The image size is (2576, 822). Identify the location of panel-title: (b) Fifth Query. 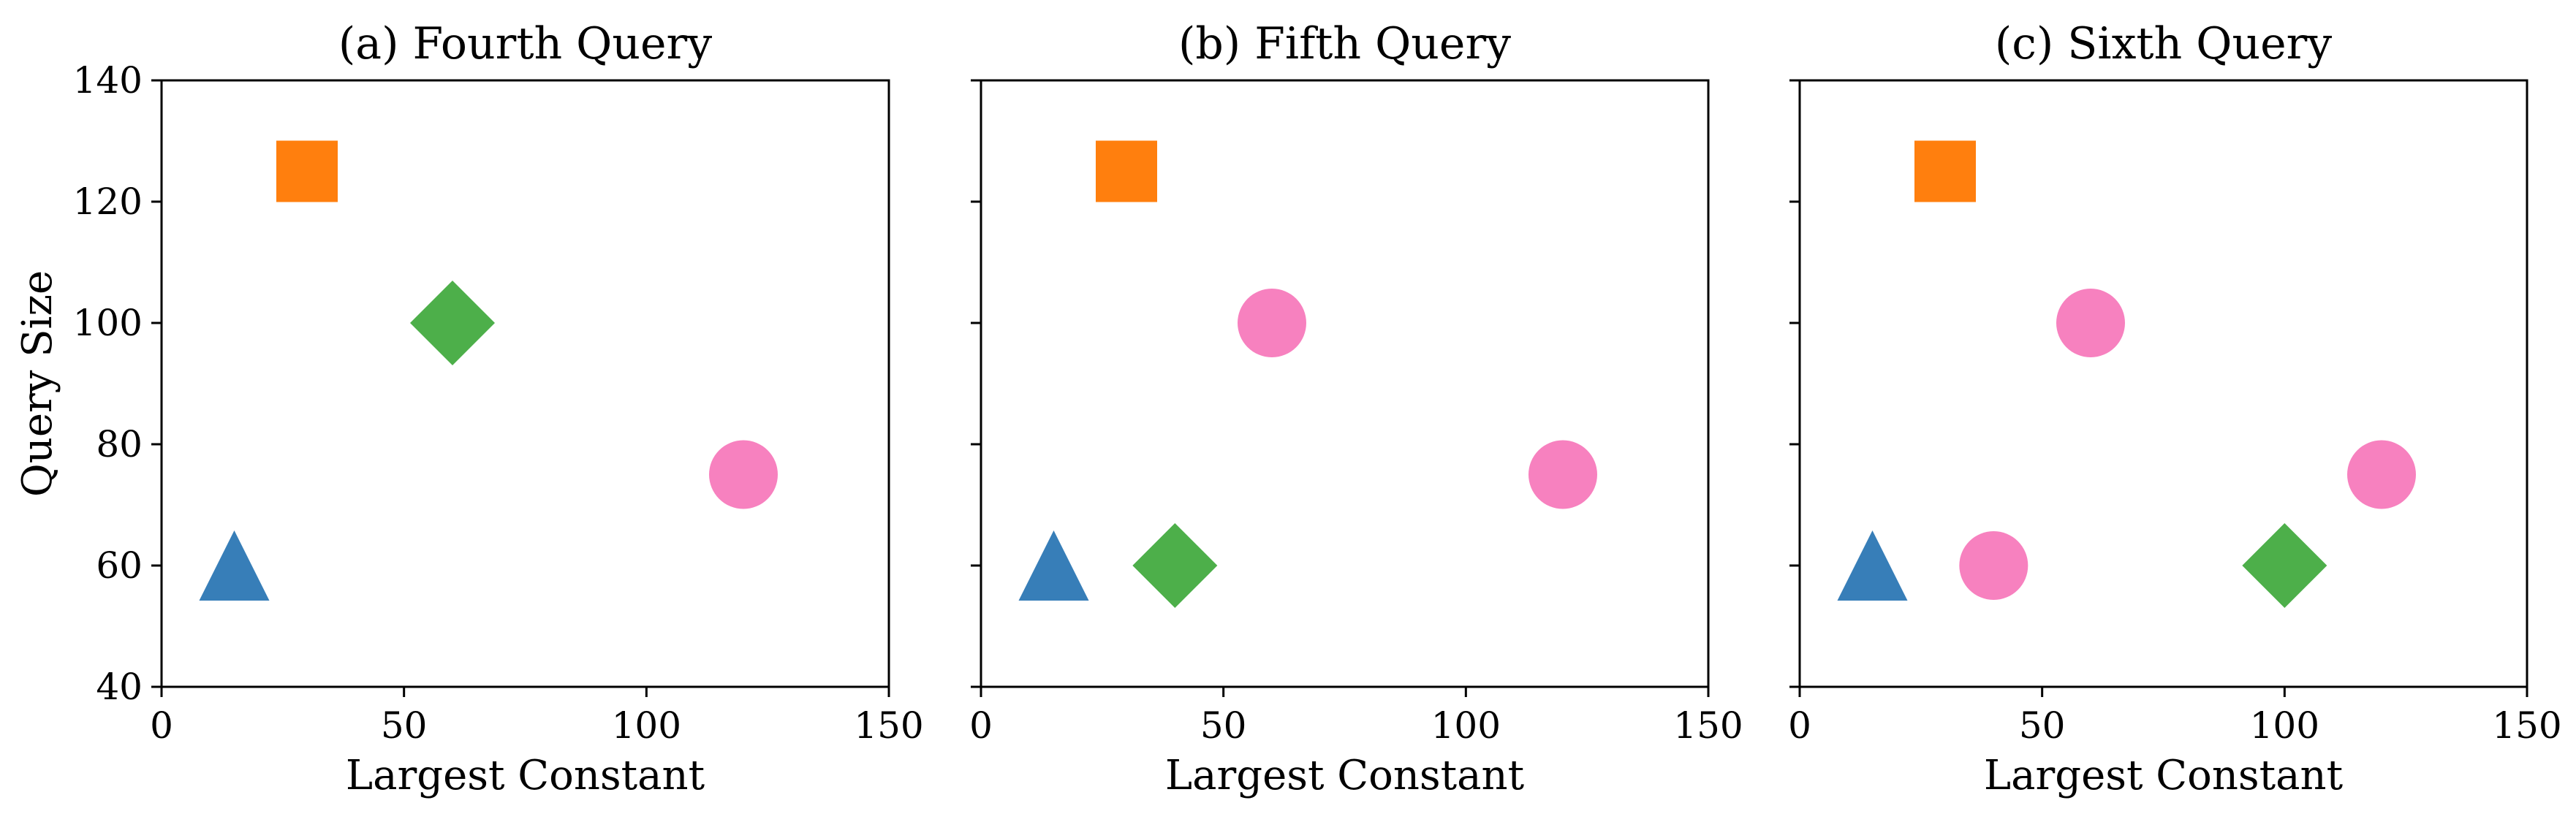
(1344, 43).